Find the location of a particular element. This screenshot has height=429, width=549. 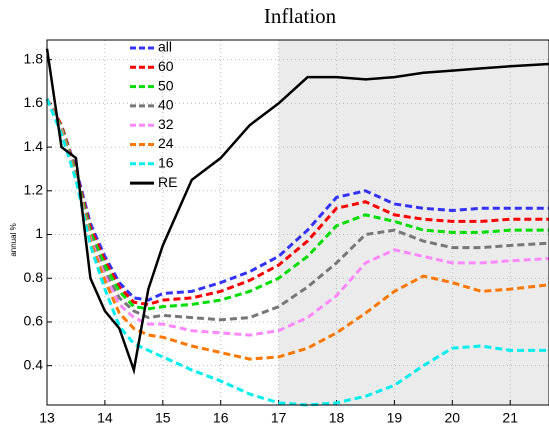

y-tick-label: 1.6 is located at coordinates (34, 102).